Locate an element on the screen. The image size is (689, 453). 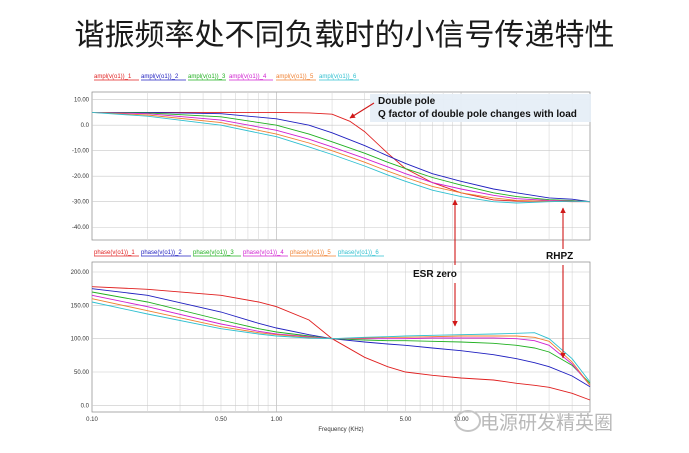
legend-entry-4: ampl(v(o1))_4 is located at coordinates (248, 77).